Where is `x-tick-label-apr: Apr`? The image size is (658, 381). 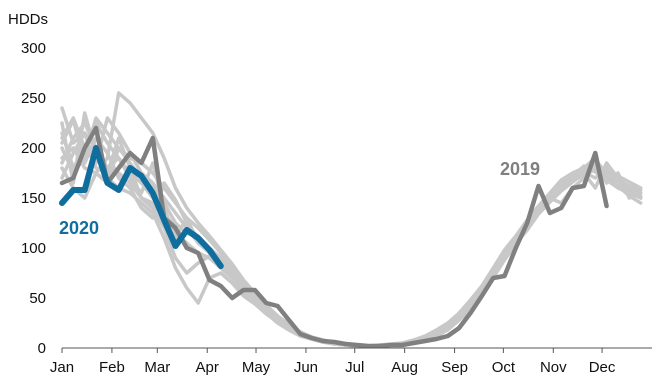
x-tick-label-apr: Apr is located at coordinates (207, 367).